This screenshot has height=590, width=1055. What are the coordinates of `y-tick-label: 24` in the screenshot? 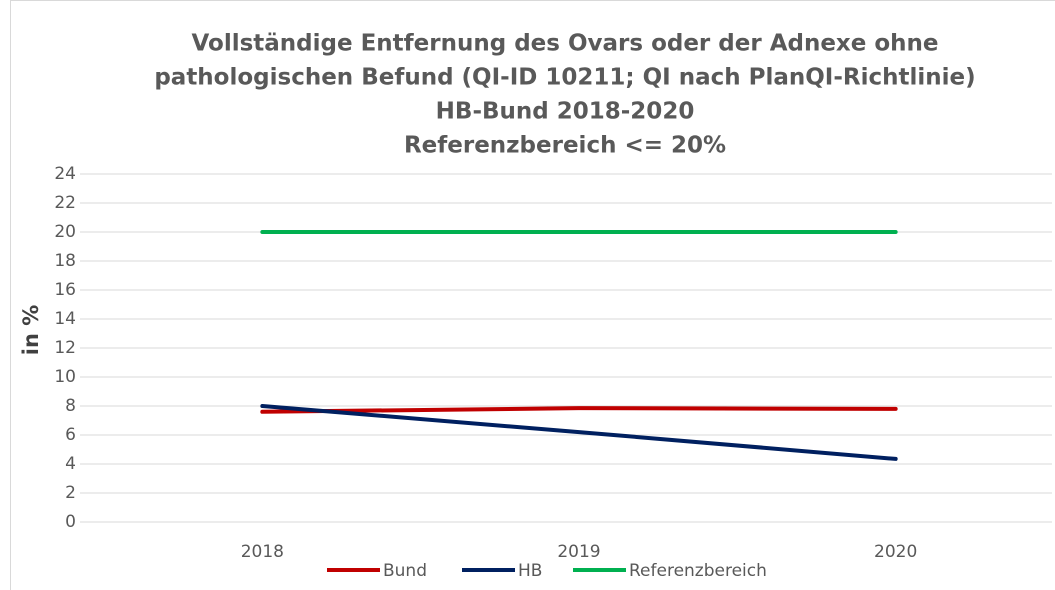 It's located at (65, 174).